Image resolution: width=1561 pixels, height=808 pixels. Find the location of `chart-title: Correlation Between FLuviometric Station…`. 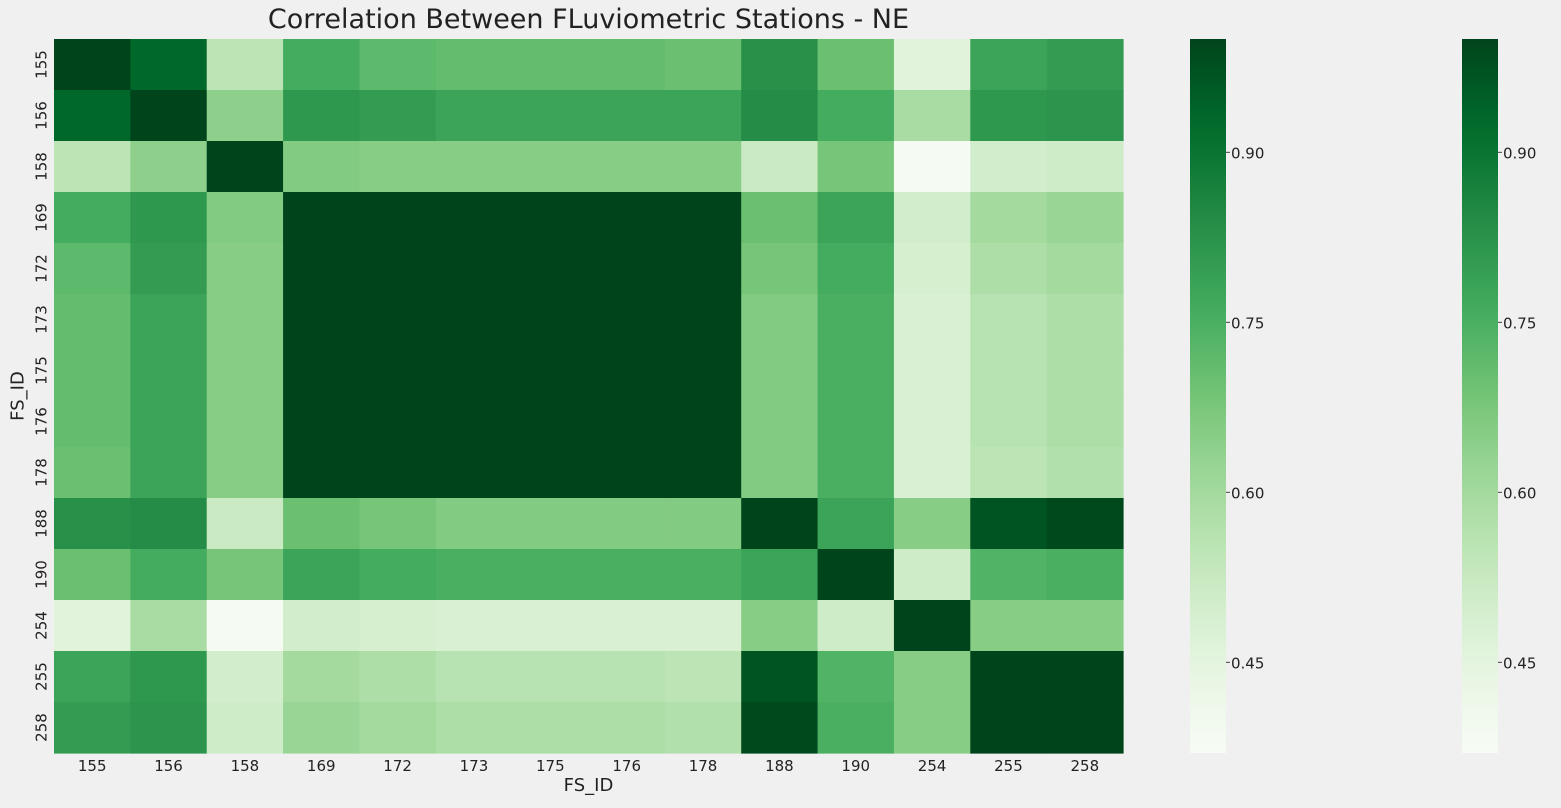

chart-title: Correlation Between FLuviometric Station… is located at coordinates (588, 19).